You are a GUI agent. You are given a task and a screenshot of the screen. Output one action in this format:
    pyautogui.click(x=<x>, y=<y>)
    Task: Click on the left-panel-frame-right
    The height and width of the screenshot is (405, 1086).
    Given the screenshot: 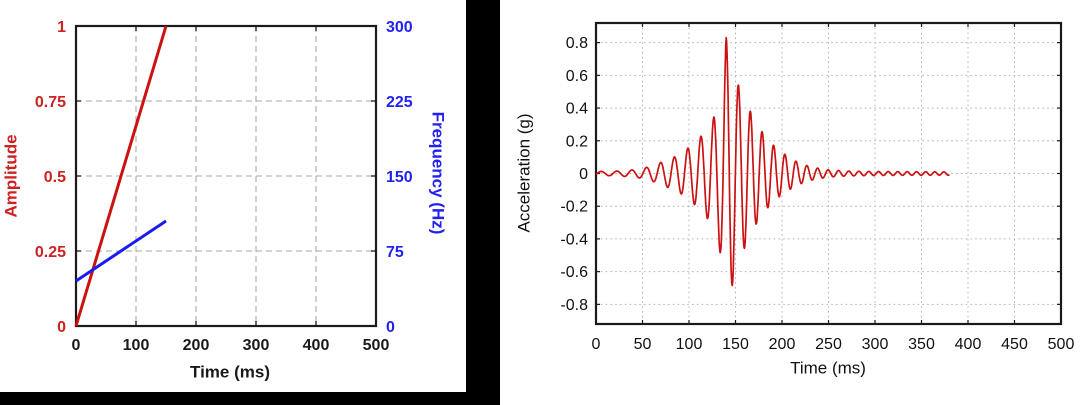 What is the action you would take?
    pyautogui.click(x=483, y=202)
    